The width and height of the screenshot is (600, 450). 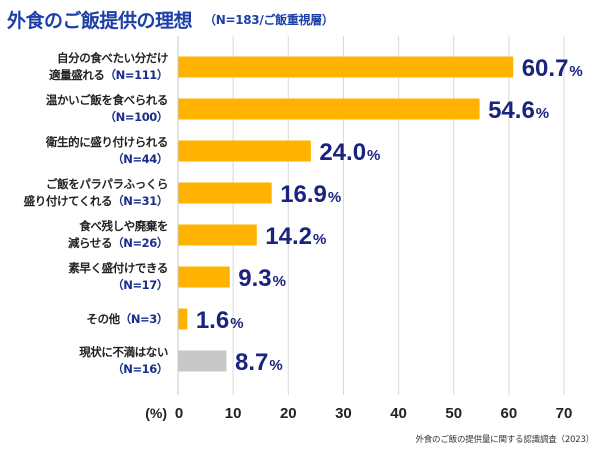 I want to click on value-label: 24.0%, so click(x=349, y=152).